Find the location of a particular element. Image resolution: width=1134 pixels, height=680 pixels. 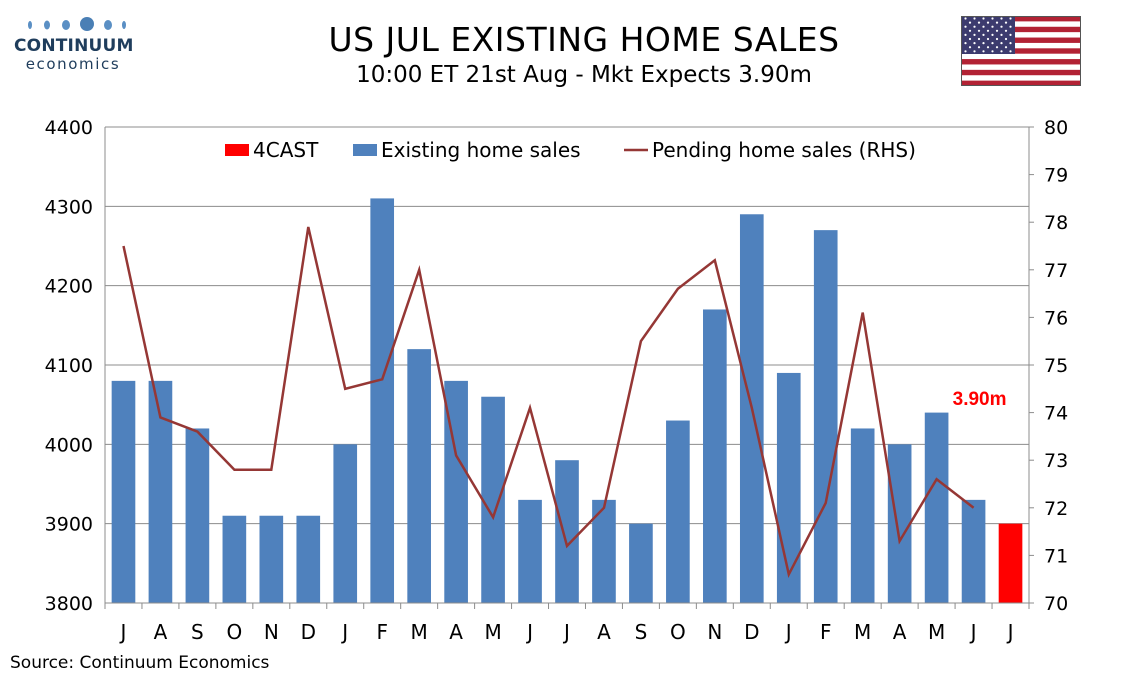

flag-border is located at coordinates (1021, 51).